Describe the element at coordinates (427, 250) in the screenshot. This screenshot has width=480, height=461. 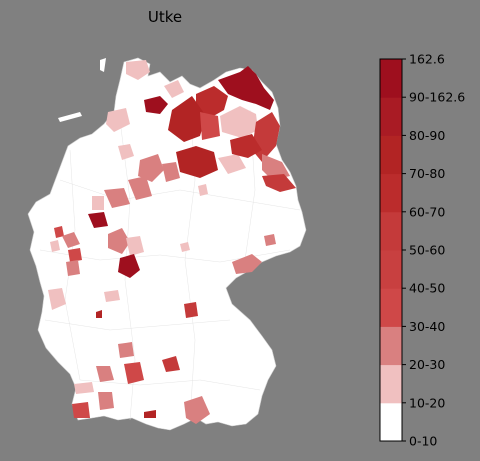
I see `legend-tick-label: 50-60` at that location.